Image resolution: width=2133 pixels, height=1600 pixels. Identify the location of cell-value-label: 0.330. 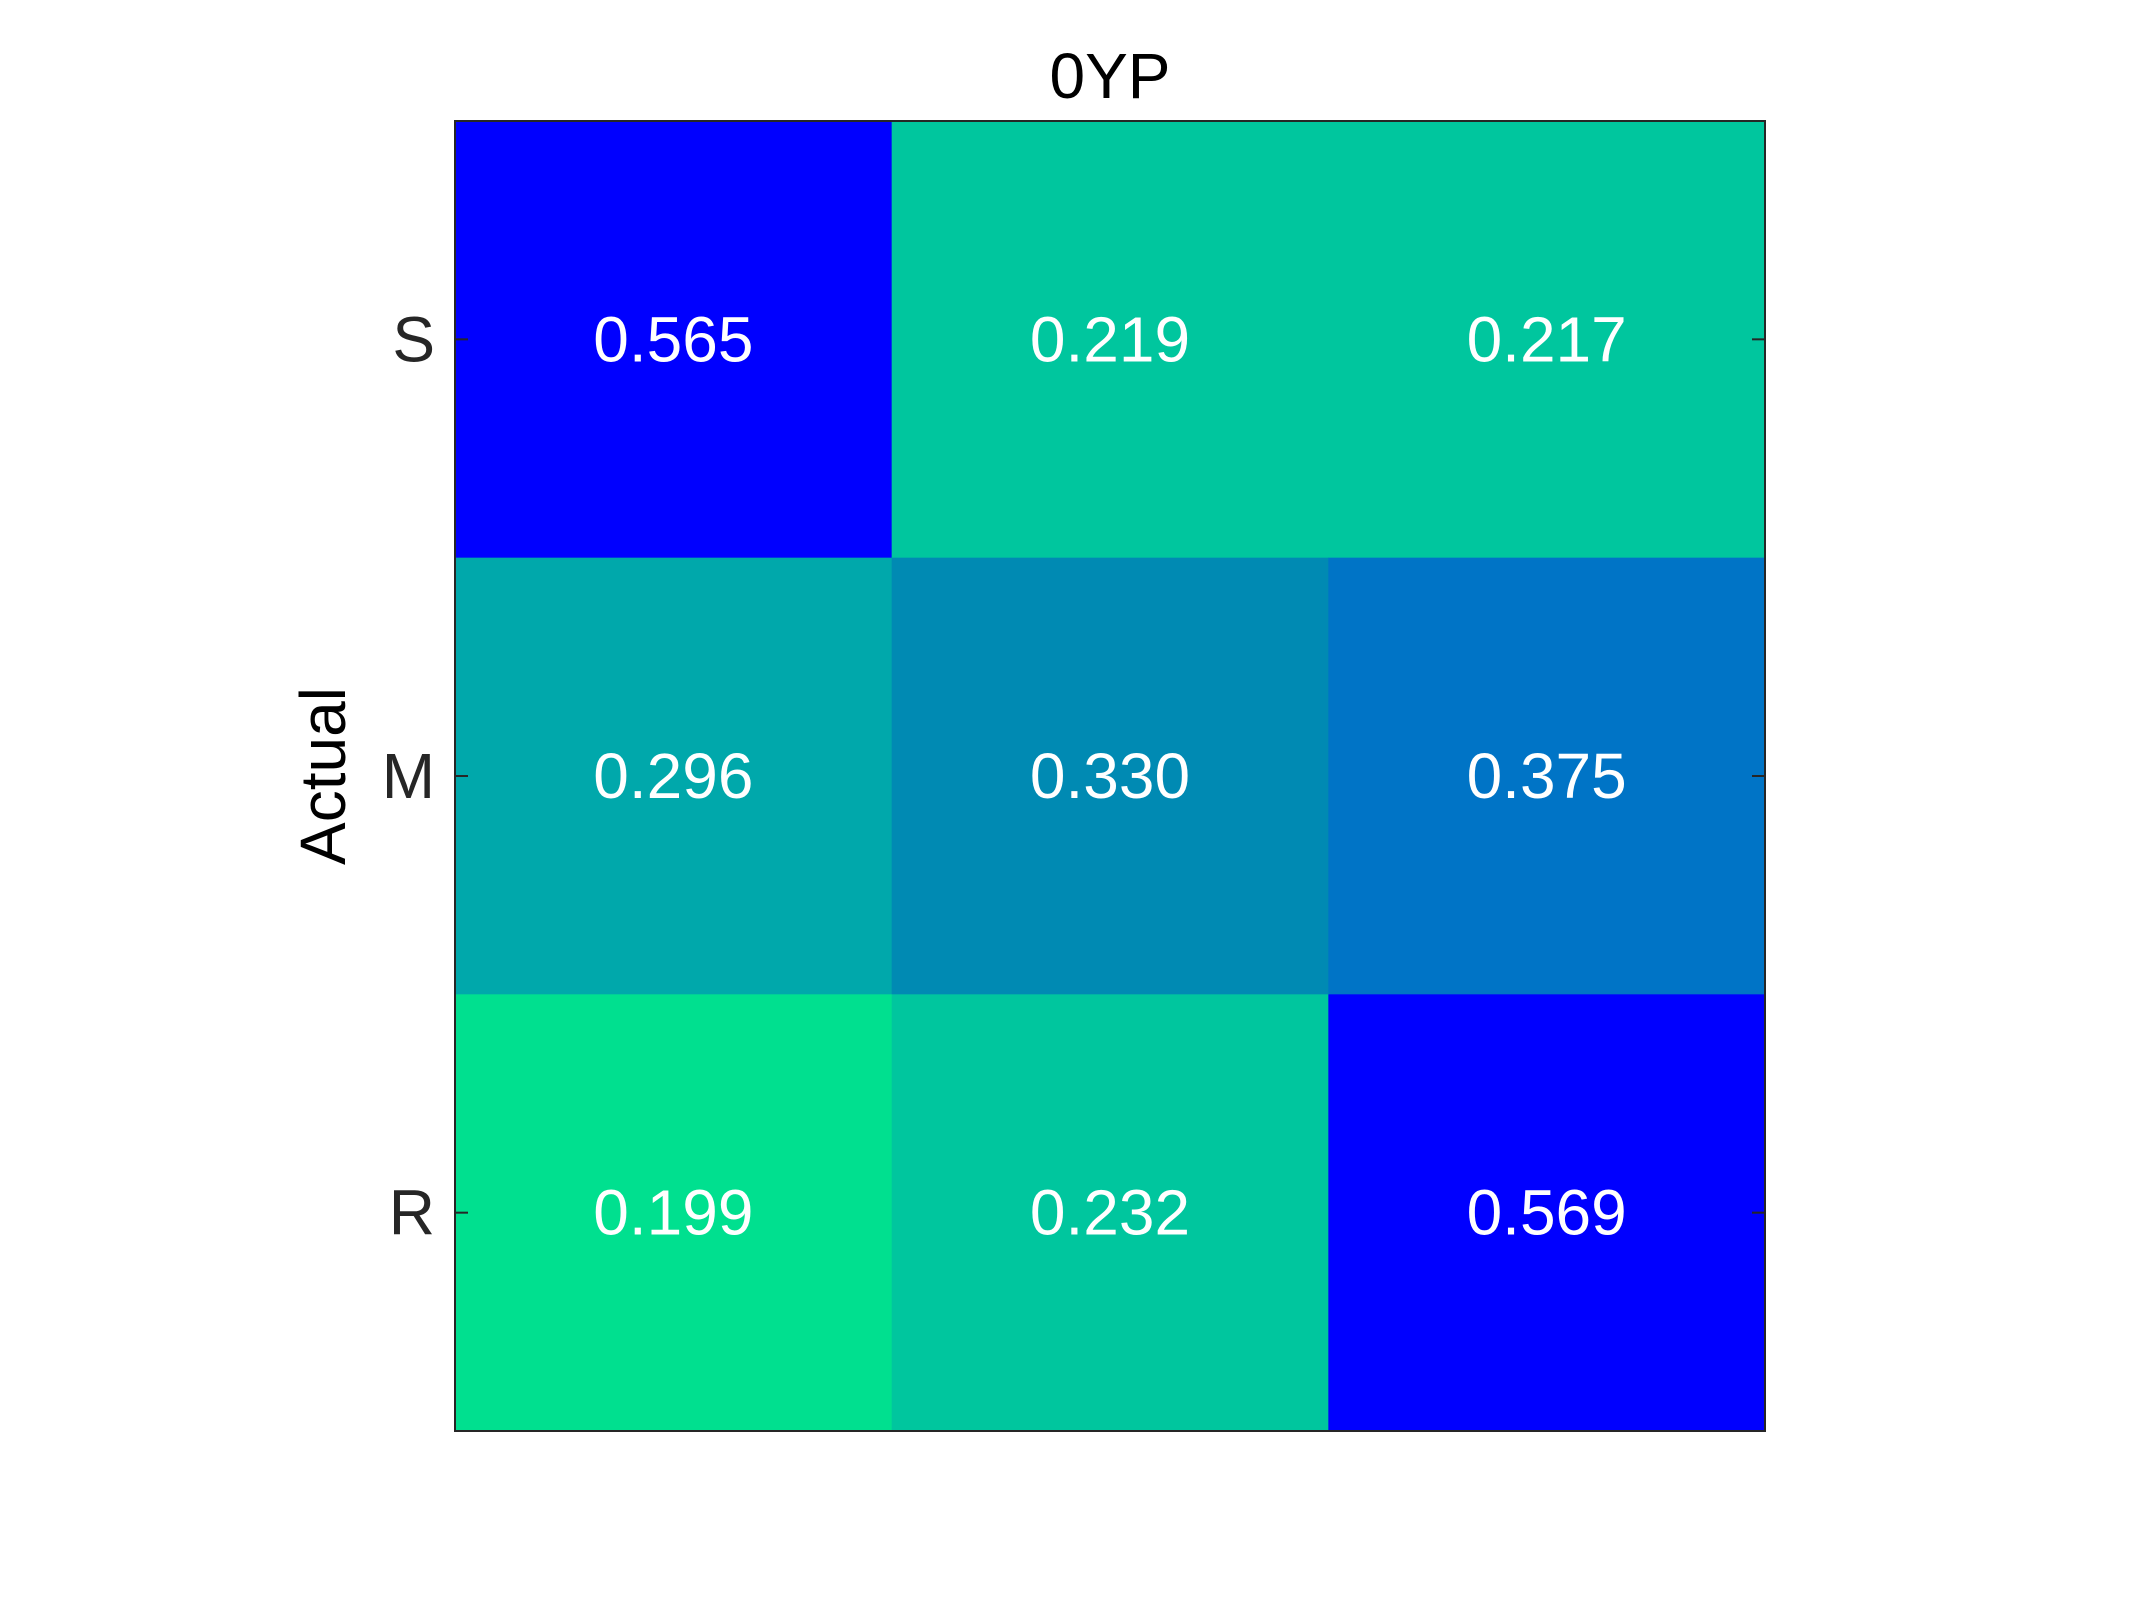
(1110, 776).